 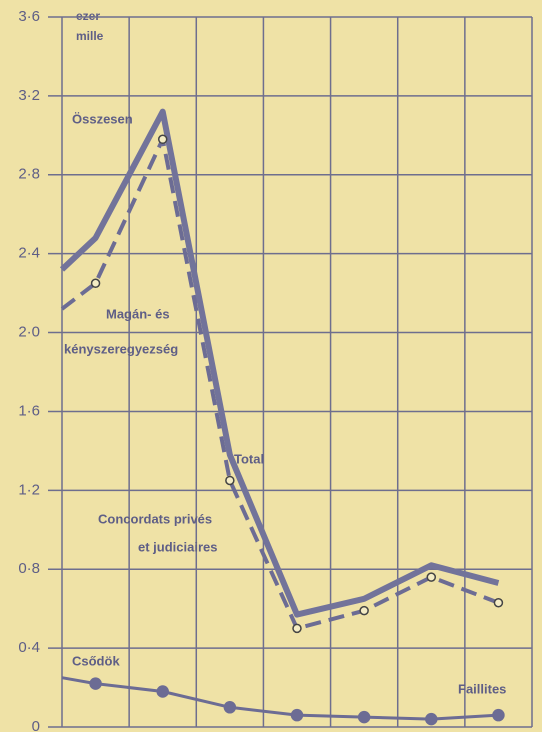 What do you see at coordinates (29, 647) in the screenshot?
I see `y-tick-label: 0·4` at bounding box center [29, 647].